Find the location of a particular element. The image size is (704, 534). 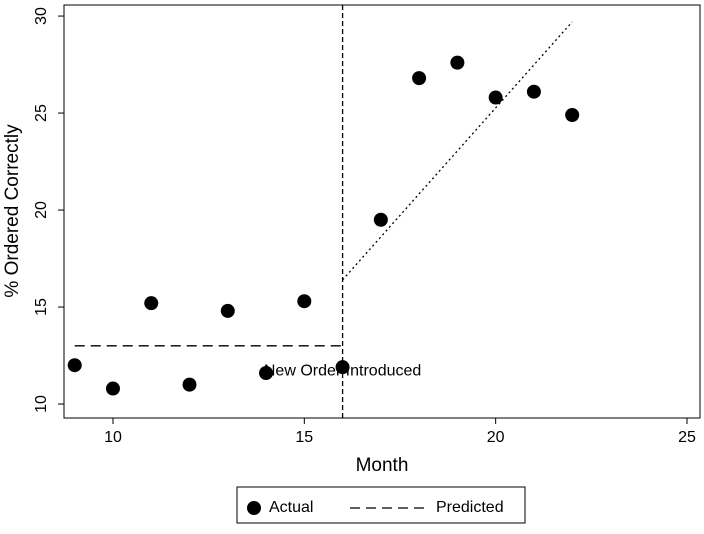

y-tick-label: 25 is located at coordinates (41, 113).